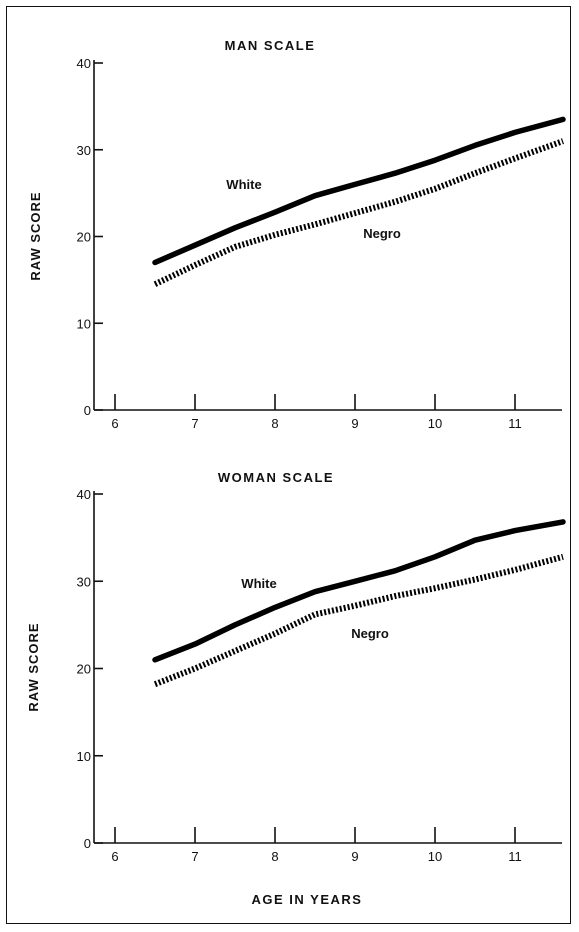  I want to click on shared-x-axis-label: AGE IN YEARS, so click(307, 899).